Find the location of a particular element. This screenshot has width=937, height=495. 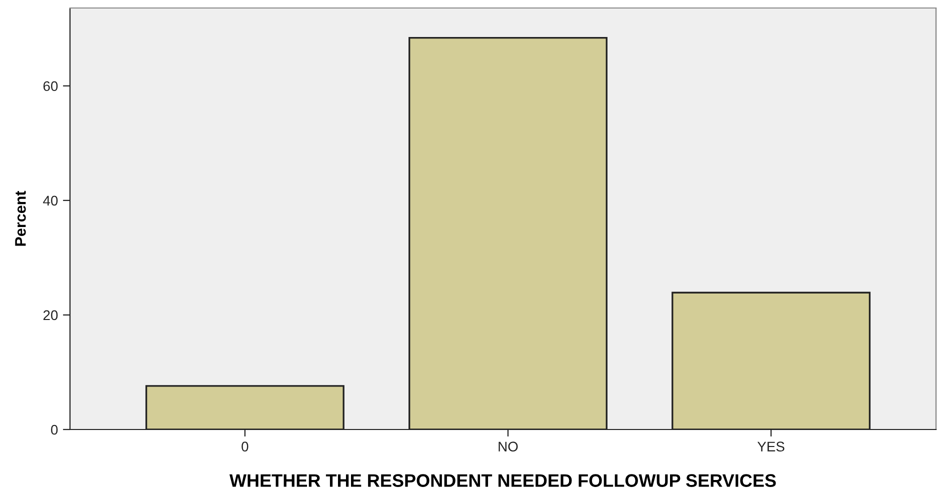

y-tick-label: 60 is located at coordinates (50, 86).